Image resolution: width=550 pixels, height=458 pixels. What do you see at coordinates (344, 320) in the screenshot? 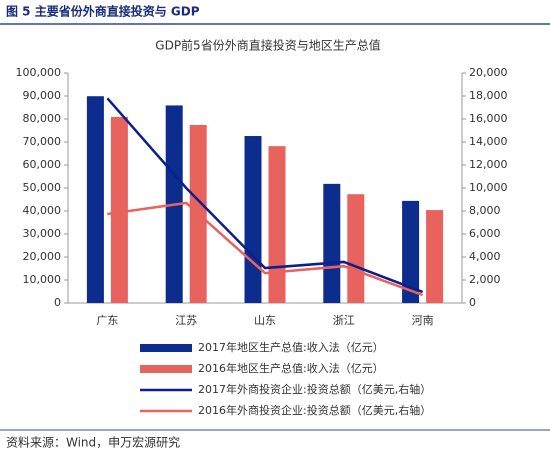
I see `x-tick-label: 浙江` at bounding box center [344, 320].